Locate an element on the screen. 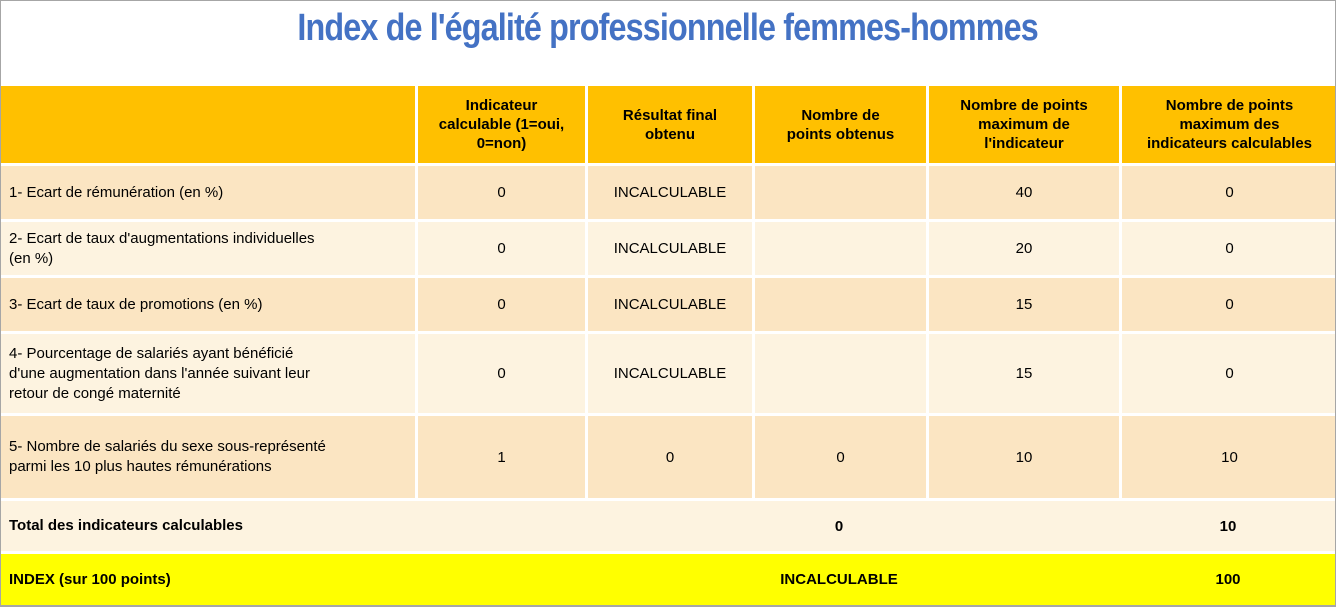  cell-points-max-calculables: 10 is located at coordinates (1227, 457).